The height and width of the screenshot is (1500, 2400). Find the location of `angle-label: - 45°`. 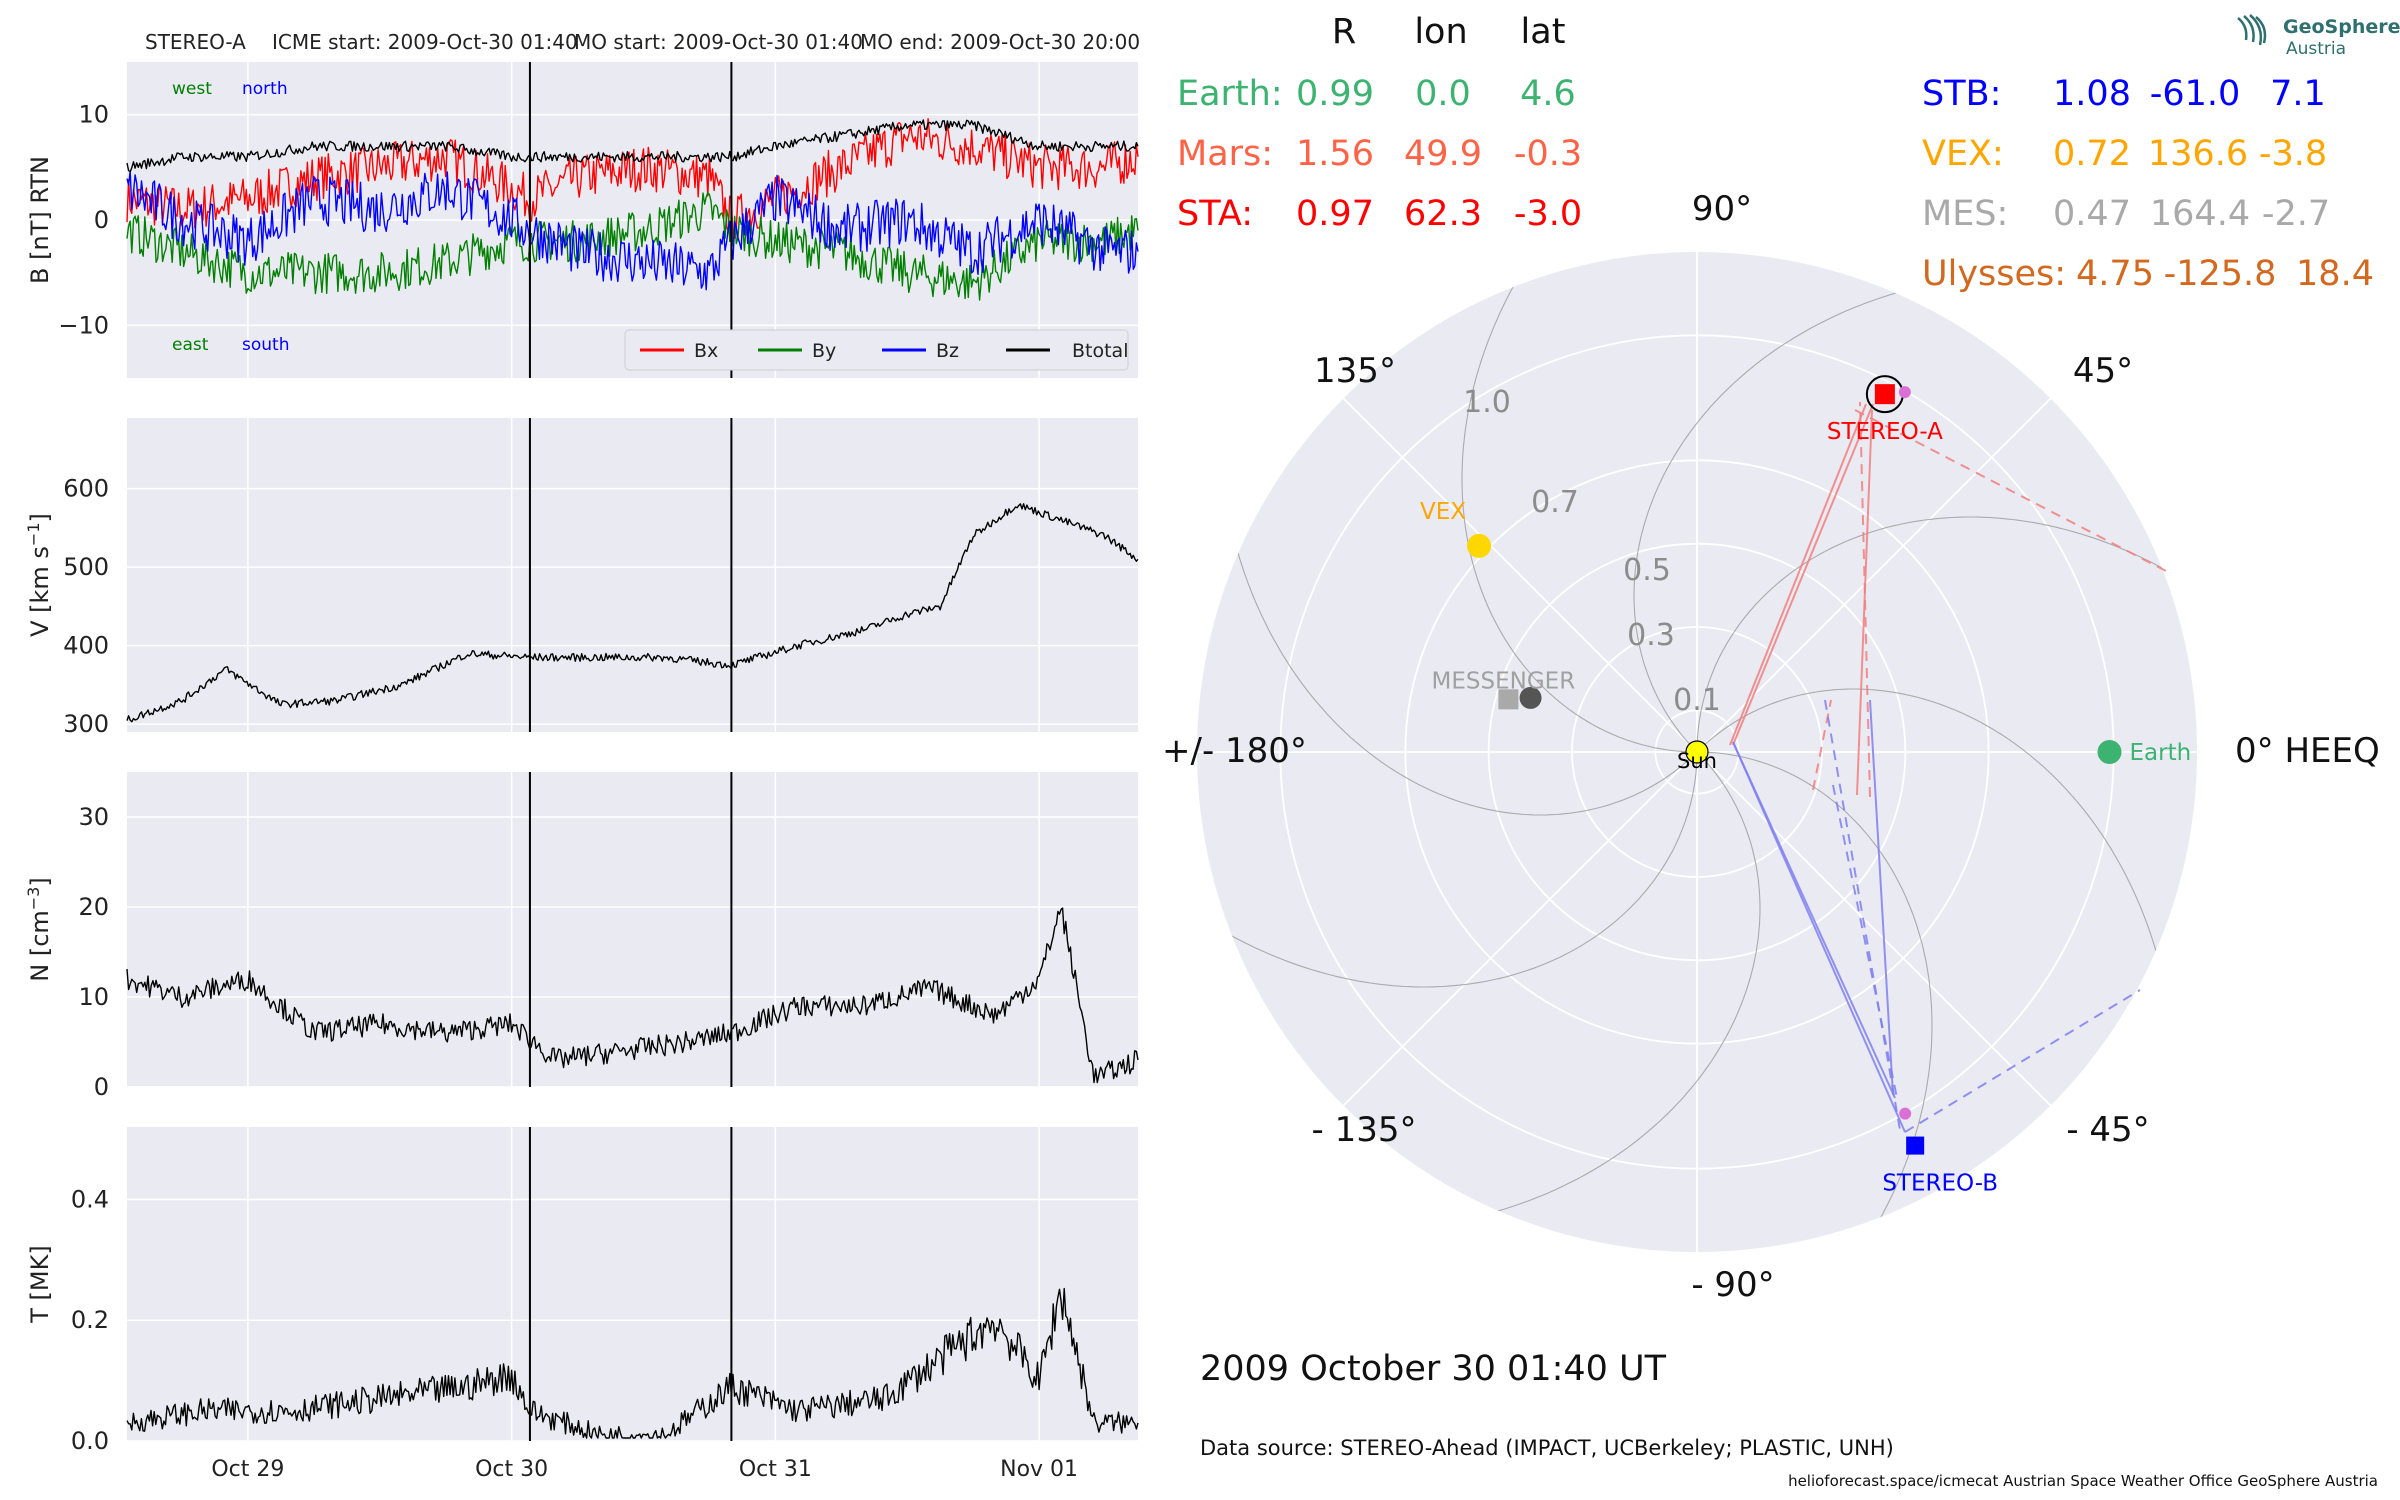

angle-label: - 45° is located at coordinates (2107, 1130).